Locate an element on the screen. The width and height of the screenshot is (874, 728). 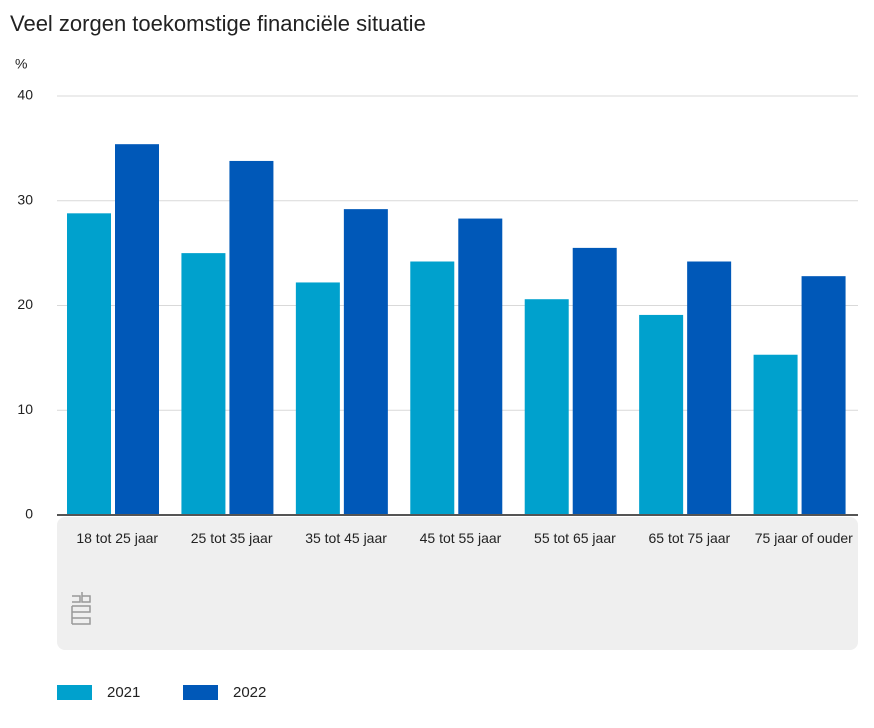
y-tick-label: 30 is located at coordinates (25, 199).